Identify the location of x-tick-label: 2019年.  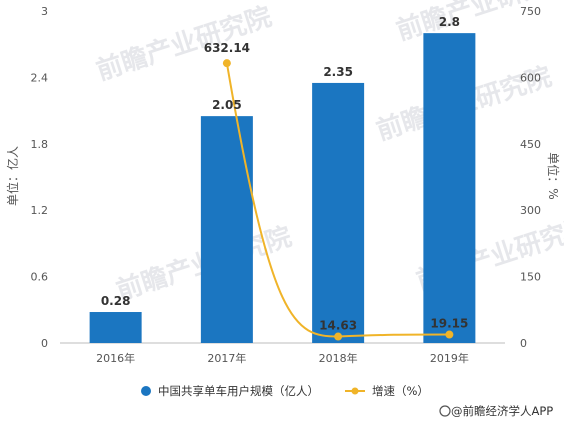
(449, 358).